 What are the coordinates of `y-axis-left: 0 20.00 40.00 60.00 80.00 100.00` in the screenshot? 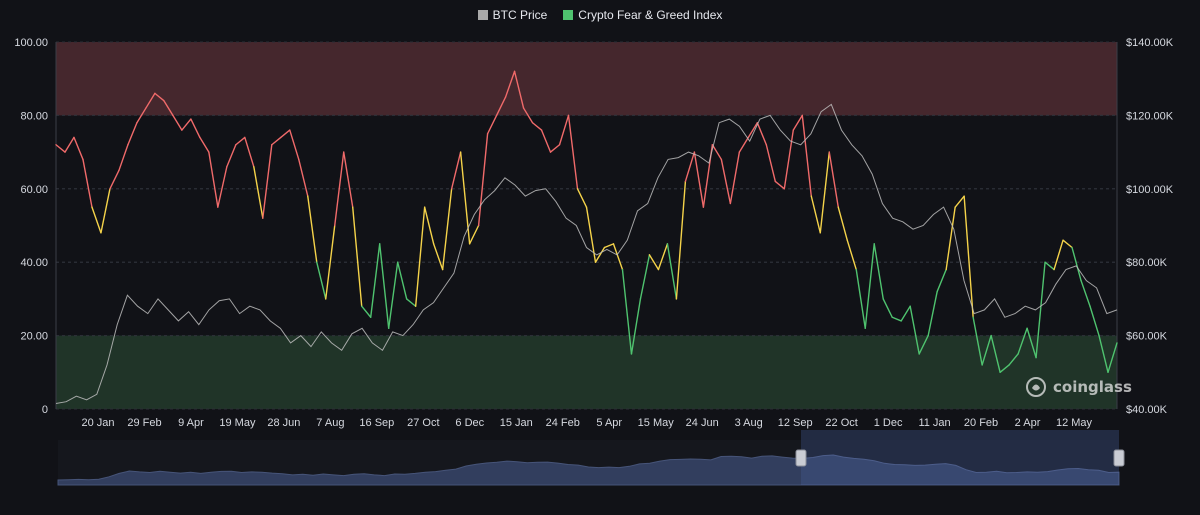 It's located at (31, 226).